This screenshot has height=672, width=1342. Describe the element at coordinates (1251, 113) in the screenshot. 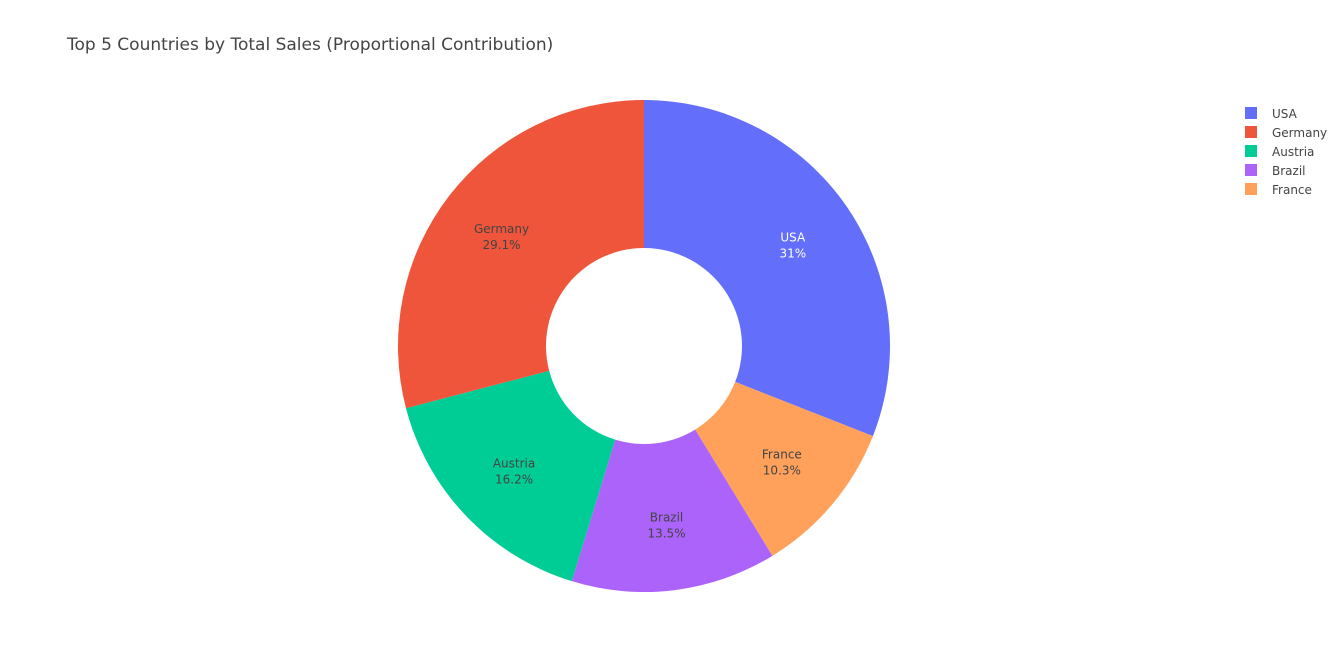

I see `legend-swatch-usa` at that location.